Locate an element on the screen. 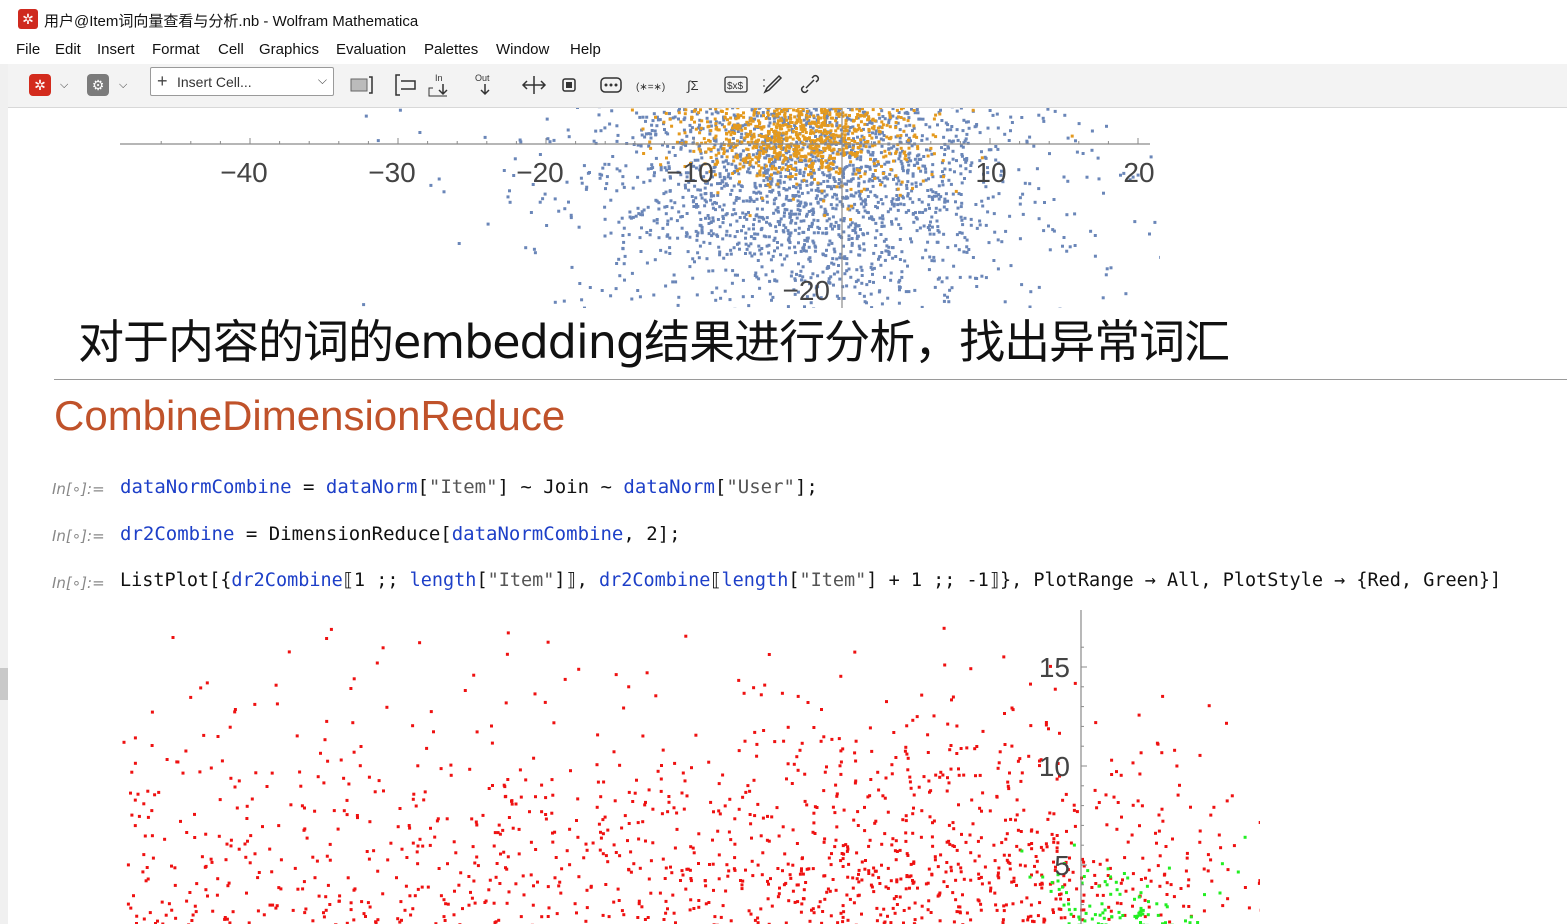 This screenshot has height=924, width=1567. menu-help: Help is located at coordinates (585, 49).